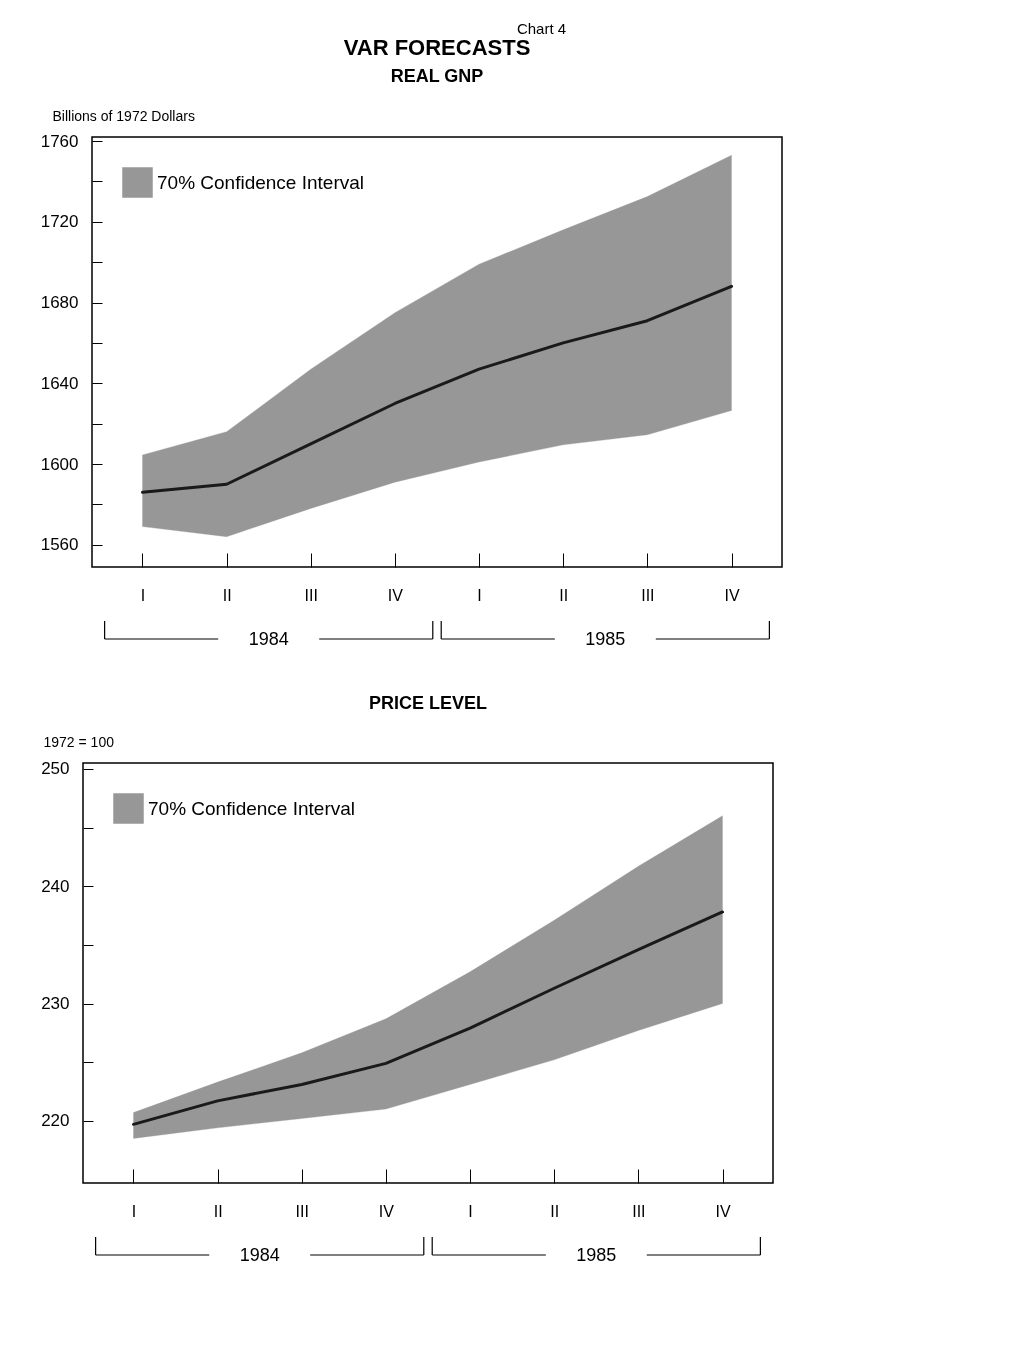 The height and width of the screenshot is (1368, 1023). What do you see at coordinates (55, 769) in the screenshot?
I see `y-tick-label: 250` at bounding box center [55, 769].